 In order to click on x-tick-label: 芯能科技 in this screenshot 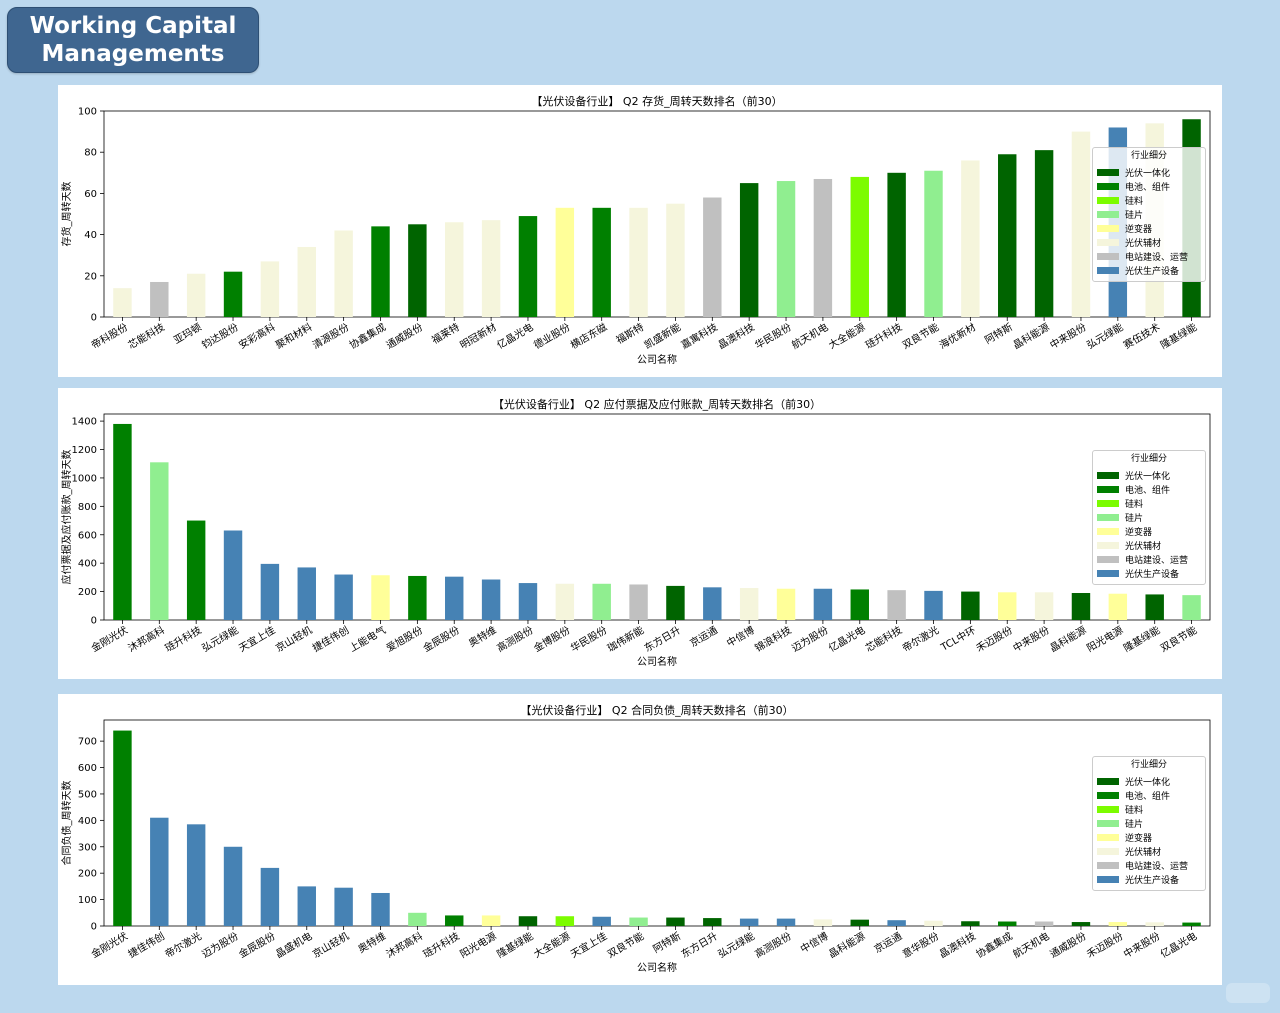, I will do `click(146, 335)`.